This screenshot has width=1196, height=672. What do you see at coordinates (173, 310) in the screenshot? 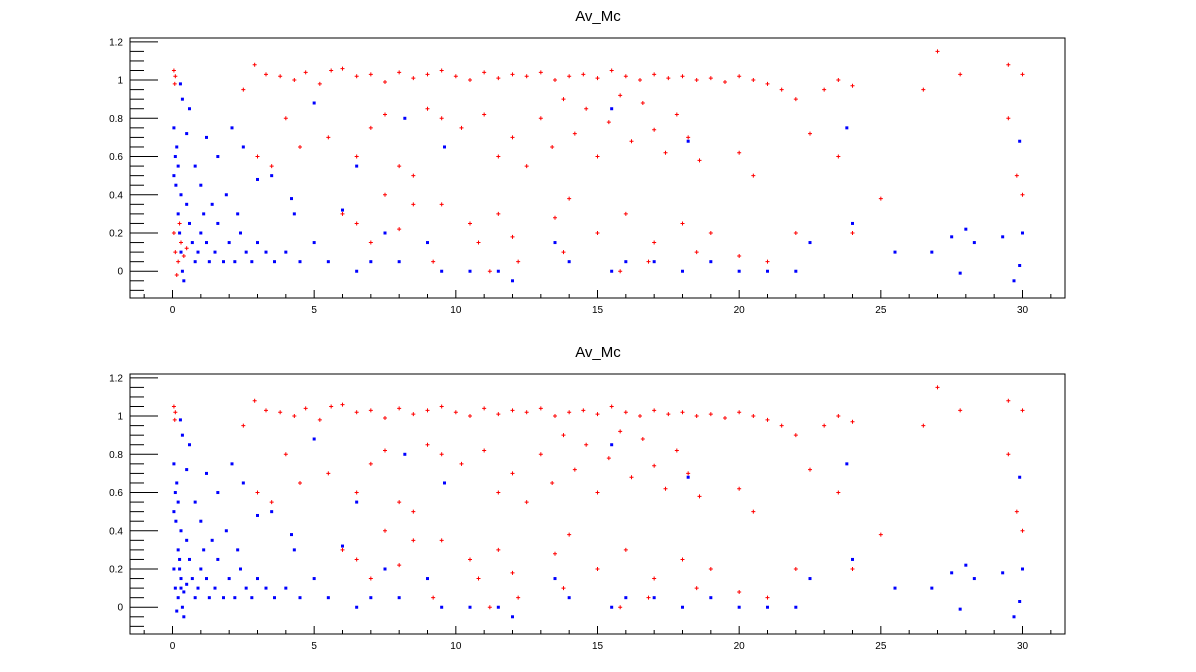
I see `x-tick-label: 0` at bounding box center [173, 310].